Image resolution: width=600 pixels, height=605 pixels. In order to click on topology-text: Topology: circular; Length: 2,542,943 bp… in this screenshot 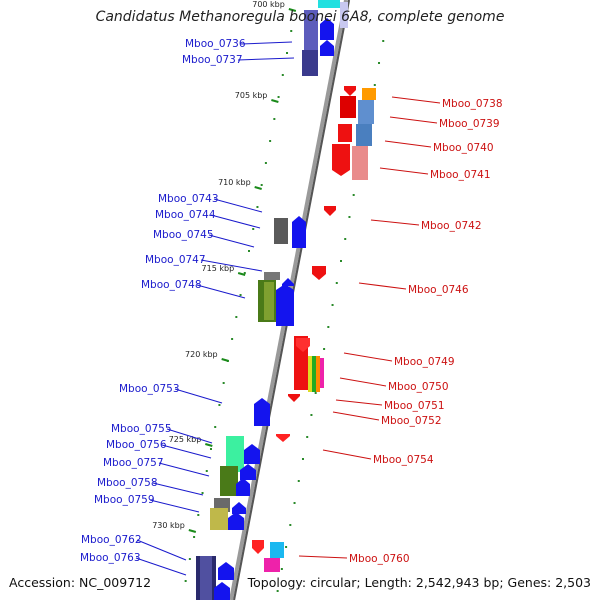, I will do `click(419, 582)`.